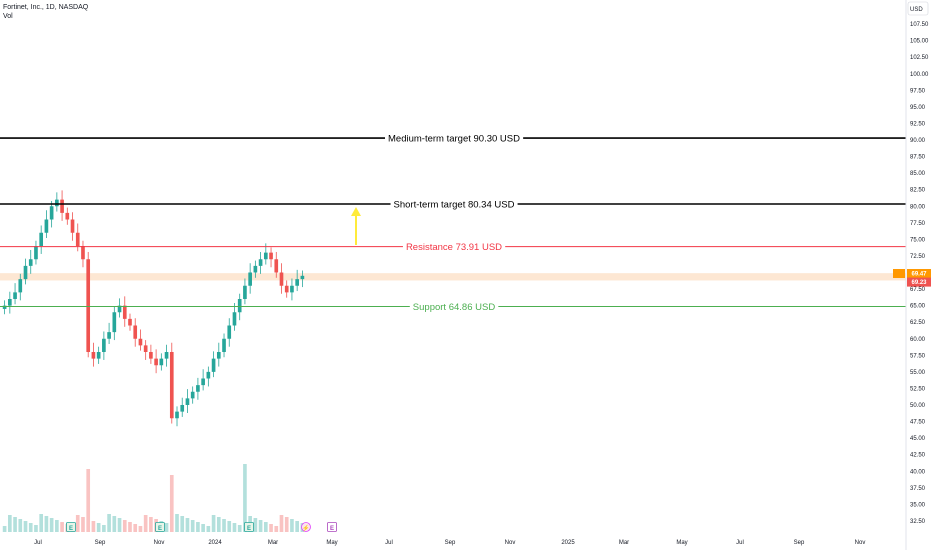  Describe the element at coordinates (453, 277) in the screenshot. I see `price-highlight-band` at that location.